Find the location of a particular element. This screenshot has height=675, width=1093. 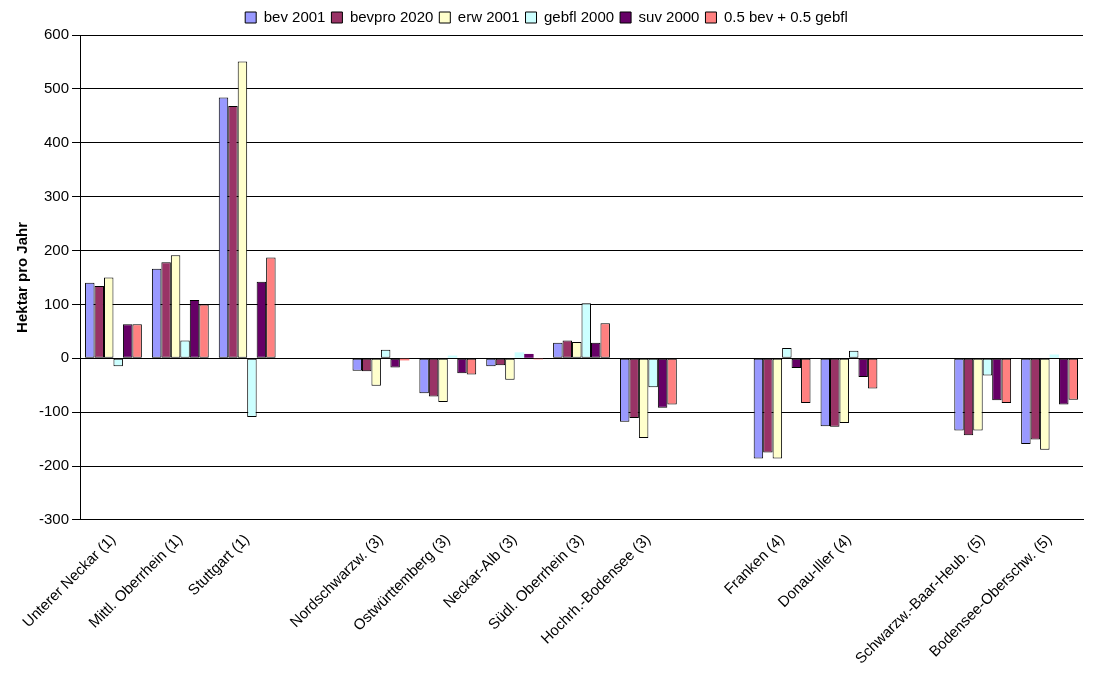

y-tick-label: -100 is located at coordinates (54, 411).